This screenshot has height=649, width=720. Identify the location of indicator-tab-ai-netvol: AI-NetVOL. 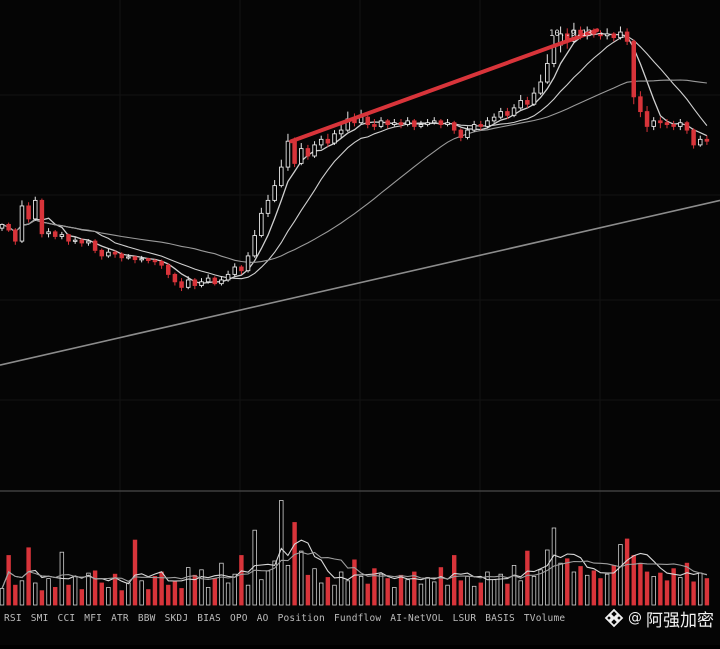
(417, 618).